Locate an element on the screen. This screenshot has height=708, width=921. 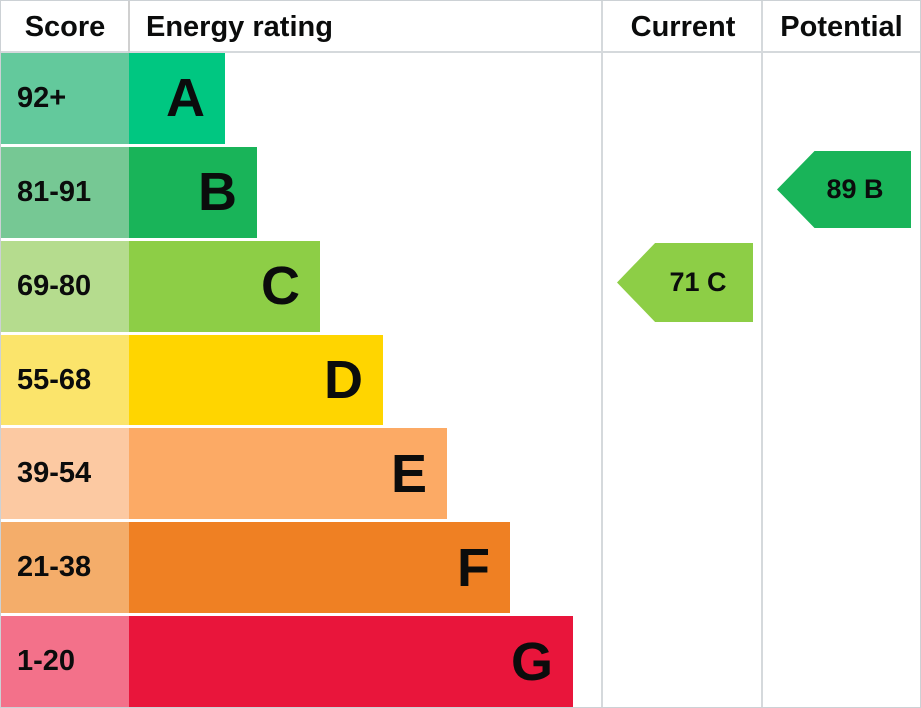
band-row-d: 55-68 D is located at coordinates (460, 381).